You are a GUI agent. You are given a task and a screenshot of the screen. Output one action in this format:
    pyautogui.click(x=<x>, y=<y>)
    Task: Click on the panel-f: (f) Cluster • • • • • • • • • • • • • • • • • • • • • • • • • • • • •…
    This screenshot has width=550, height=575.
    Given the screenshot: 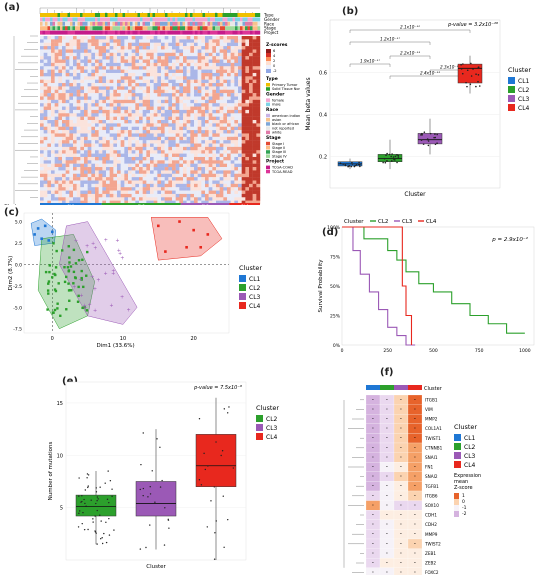 What is the action you would take?
    pyautogui.click(x=440, y=470)
    